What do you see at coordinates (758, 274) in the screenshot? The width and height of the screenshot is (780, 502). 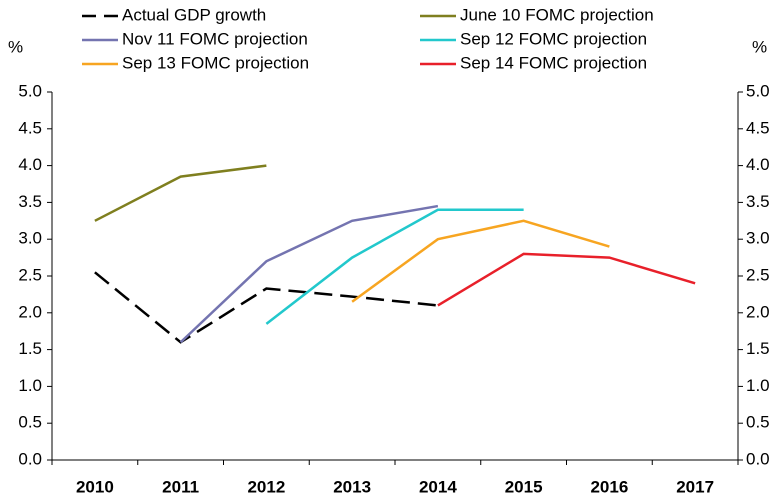 I see `y2-tick-label: 2.5` at bounding box center [758, 274].